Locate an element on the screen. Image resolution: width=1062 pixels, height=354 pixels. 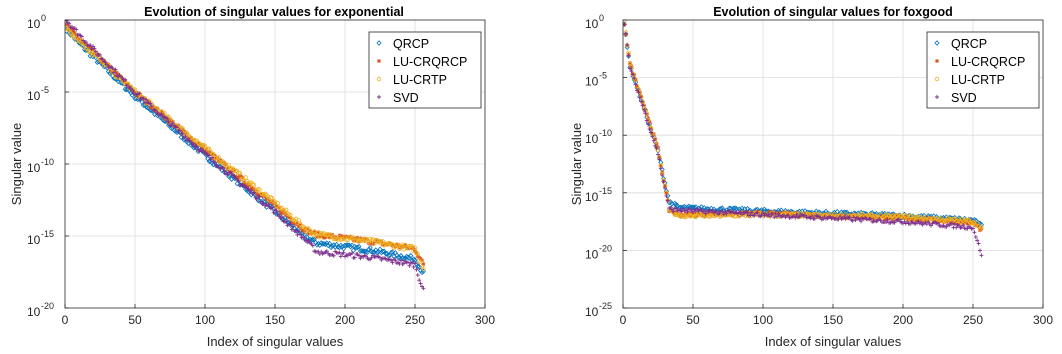
legend-label: LU-CRTP is located at coordinates (978, 80).